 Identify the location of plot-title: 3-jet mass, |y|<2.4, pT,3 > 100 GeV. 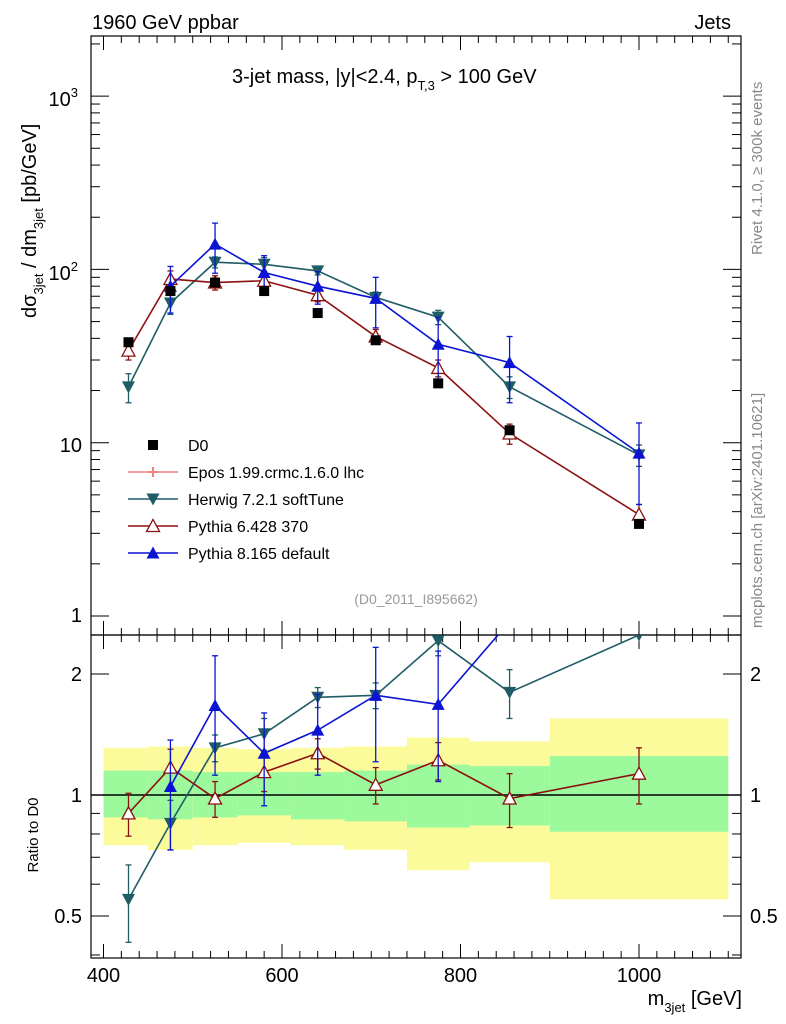
(384, 79).